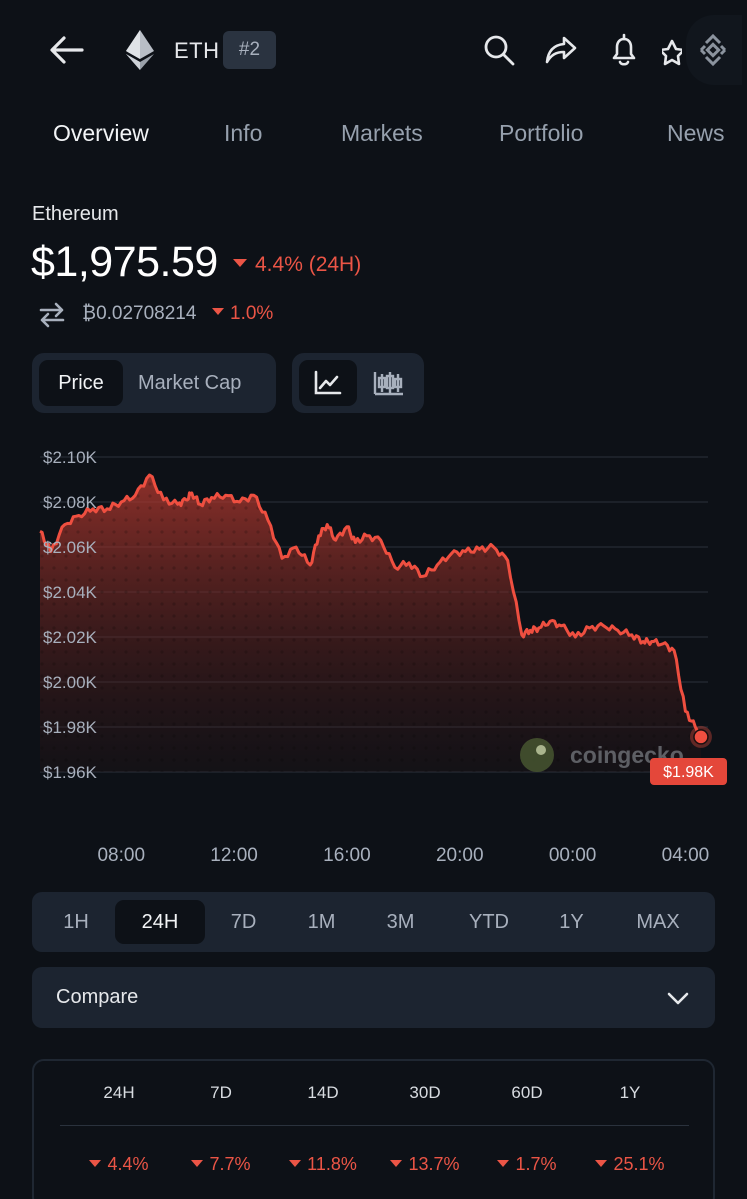 The width and height of the screenshot is (747, 1199). I want to click on range-1m: 1M, so click(321, 922).